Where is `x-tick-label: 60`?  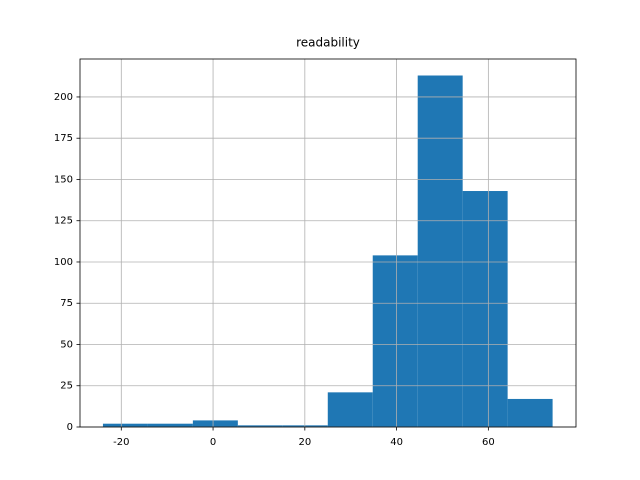 x-tick-label: 60 is located at coordinates (488, 442).